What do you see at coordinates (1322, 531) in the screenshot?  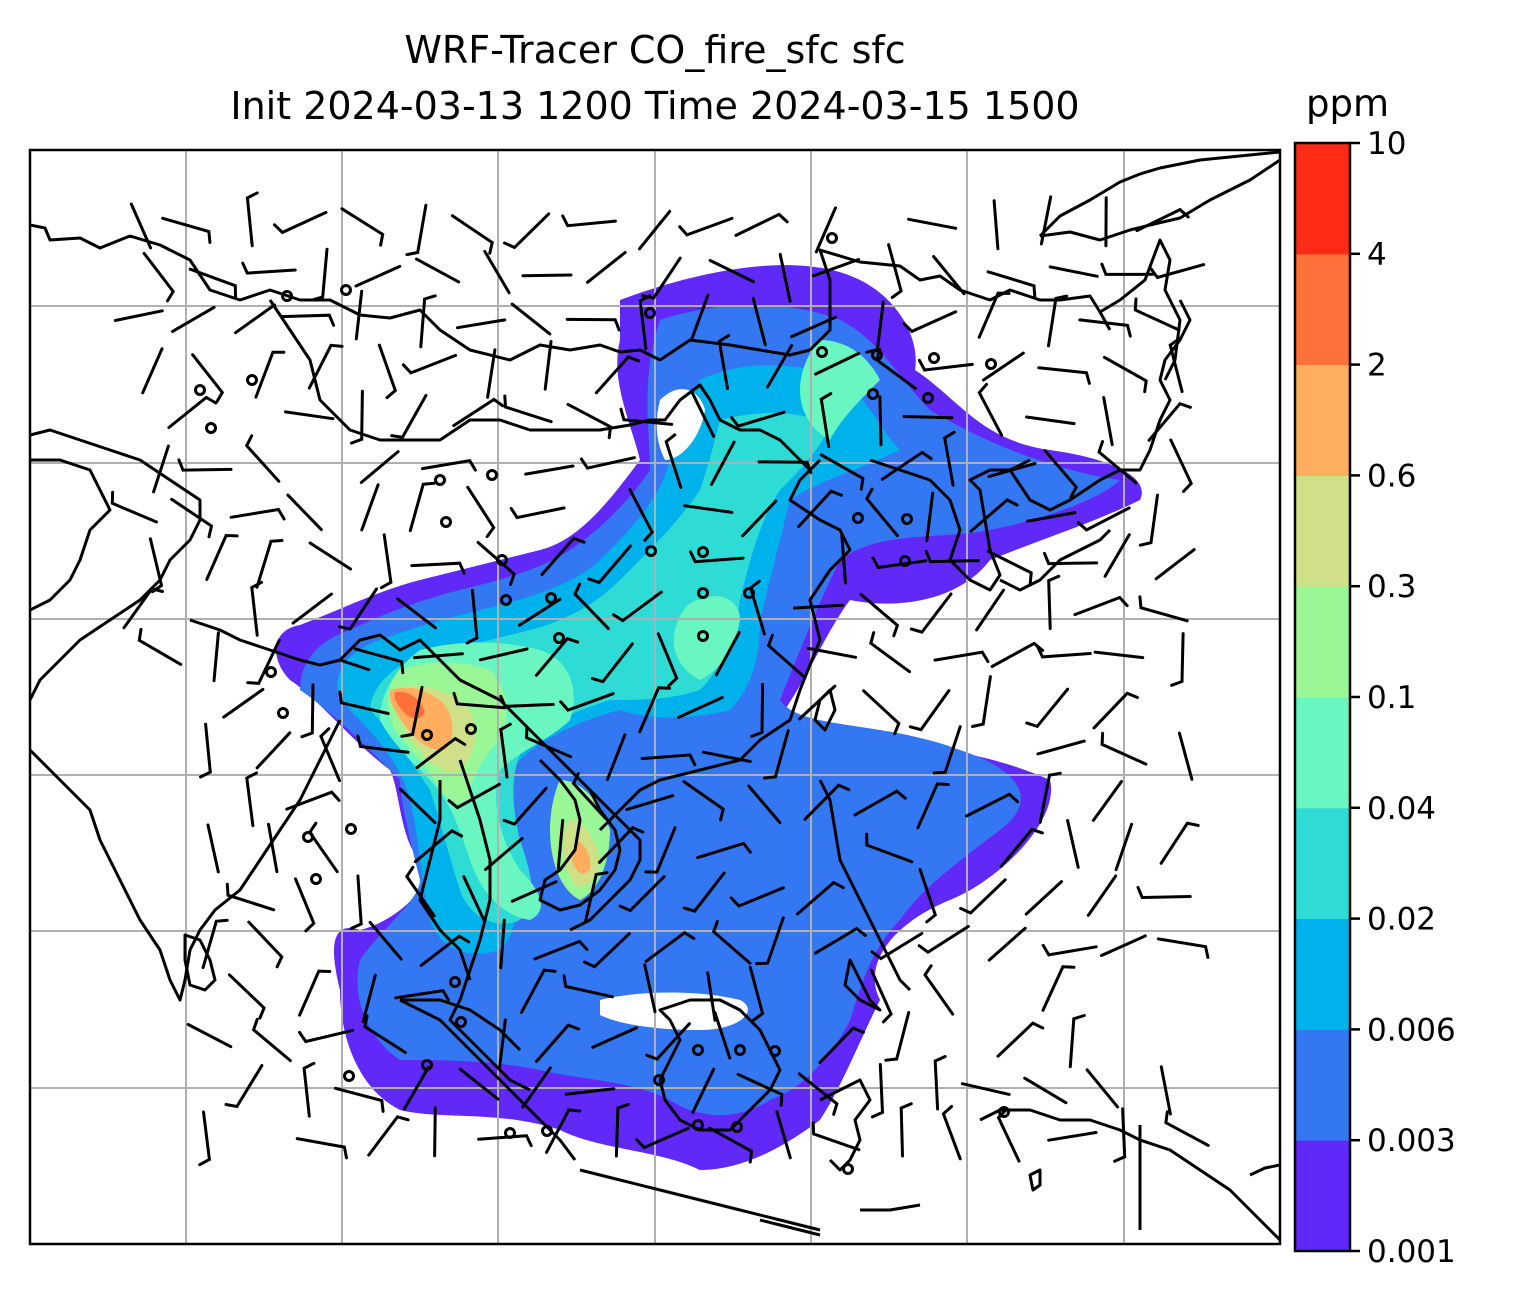 I see `colorbar-band` at bounding box center [1322, 531].